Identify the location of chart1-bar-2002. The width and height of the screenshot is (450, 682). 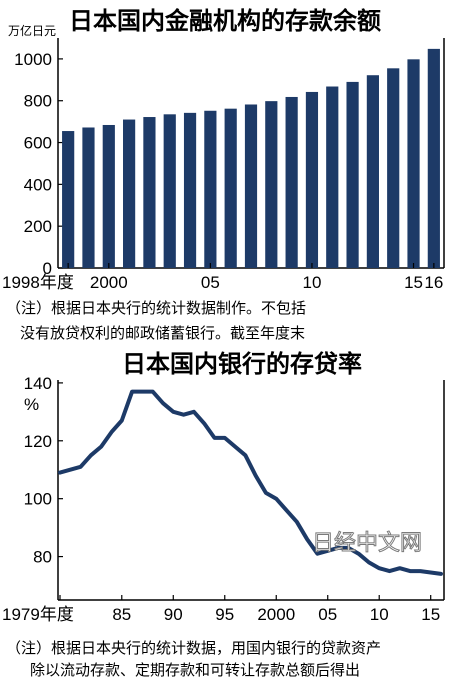
(149, 192).